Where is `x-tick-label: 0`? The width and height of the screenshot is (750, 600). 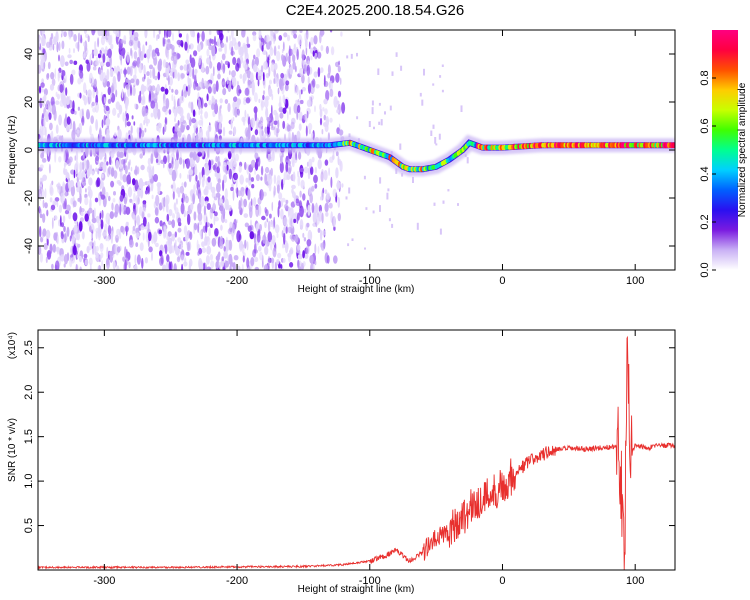
x-tick-label: 0 is located at coordinates (502, 581).